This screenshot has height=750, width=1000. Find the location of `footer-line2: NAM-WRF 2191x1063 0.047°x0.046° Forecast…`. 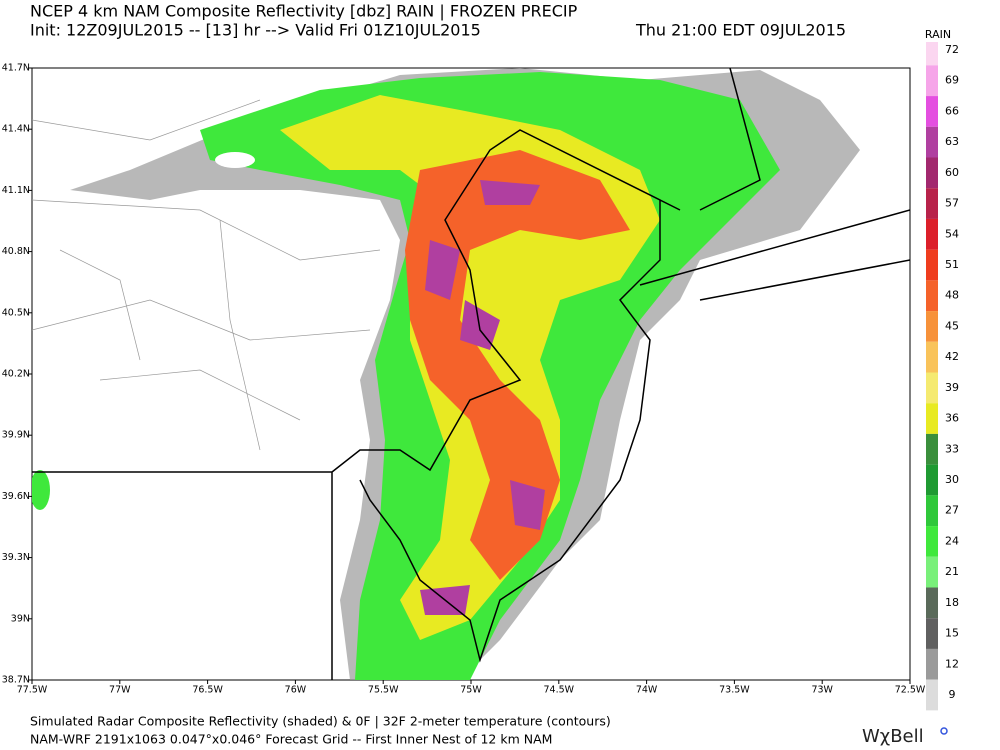

footer-line2: NAM-WRF 2191x1063 0.047°x0.046° Forecast… is located at coordinates (291, 739).